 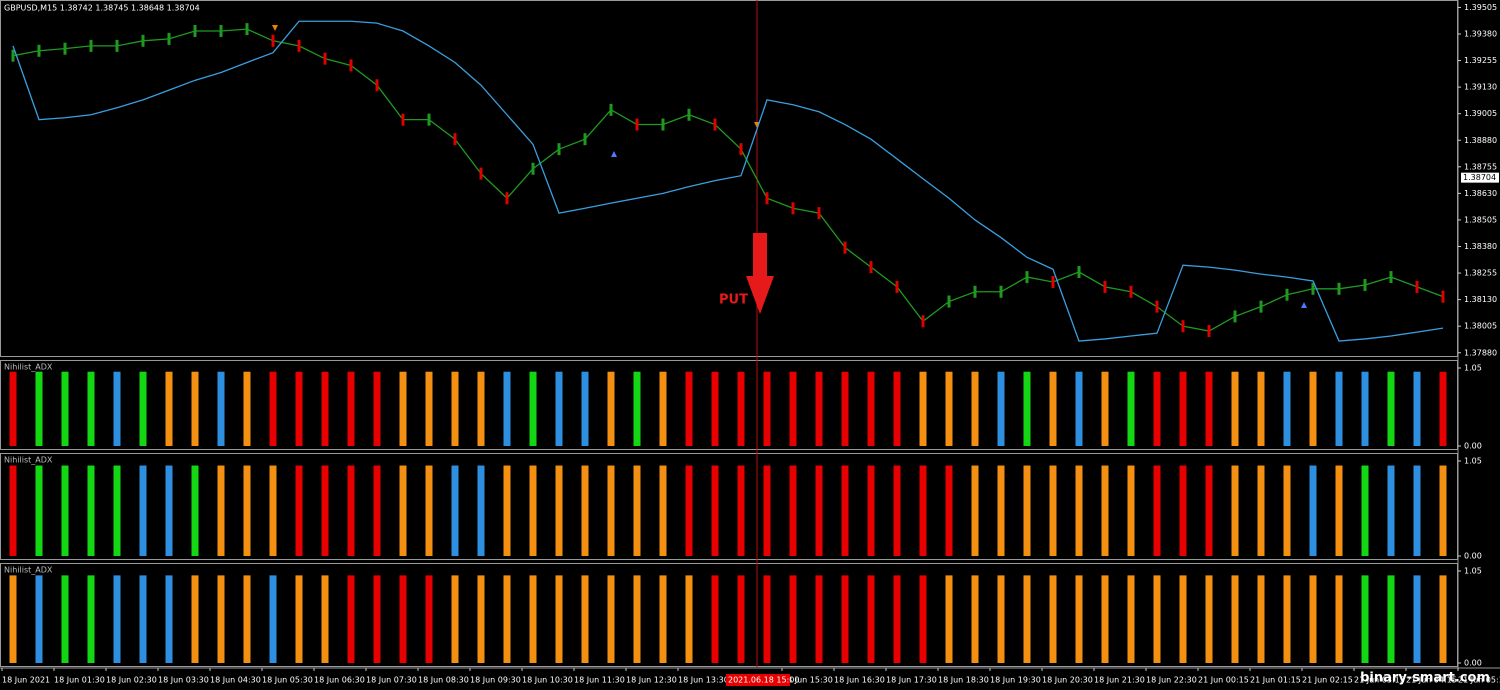 What do you see at coordinates (1479, 680) in the screenshot?
I see `x-tick-label: 21 Jun 05:15` at bounding box center [1479, 680].